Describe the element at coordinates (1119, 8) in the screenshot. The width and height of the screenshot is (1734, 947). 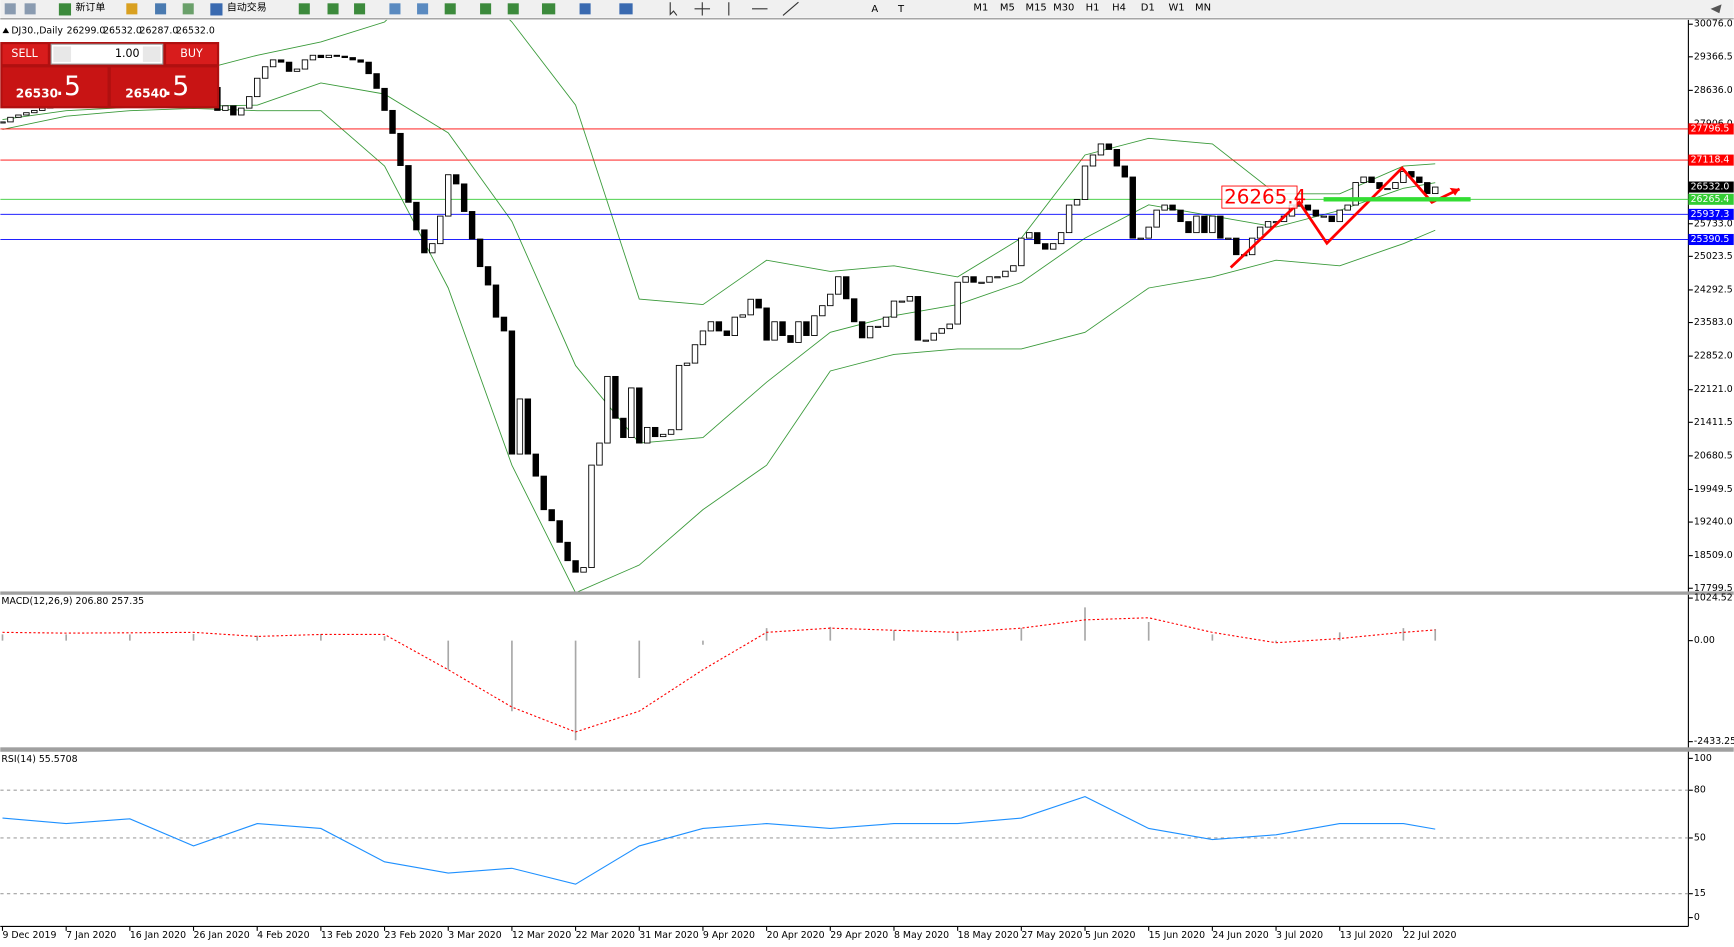
I see `timeframe: H4` at that location.